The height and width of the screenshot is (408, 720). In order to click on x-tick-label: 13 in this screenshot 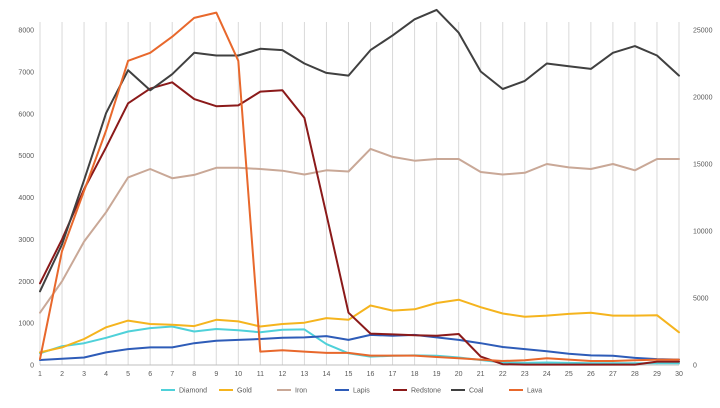, I will do `click(305, 374)`.